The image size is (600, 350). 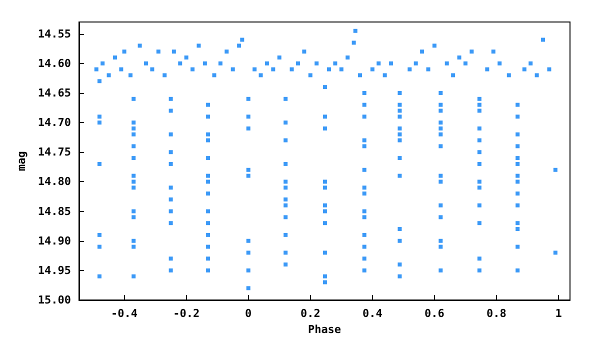 What do you see at coordinates (55, 93) in the screenshot?
I see `y-tick-label: 14.65` at bounding box center [55, 93].